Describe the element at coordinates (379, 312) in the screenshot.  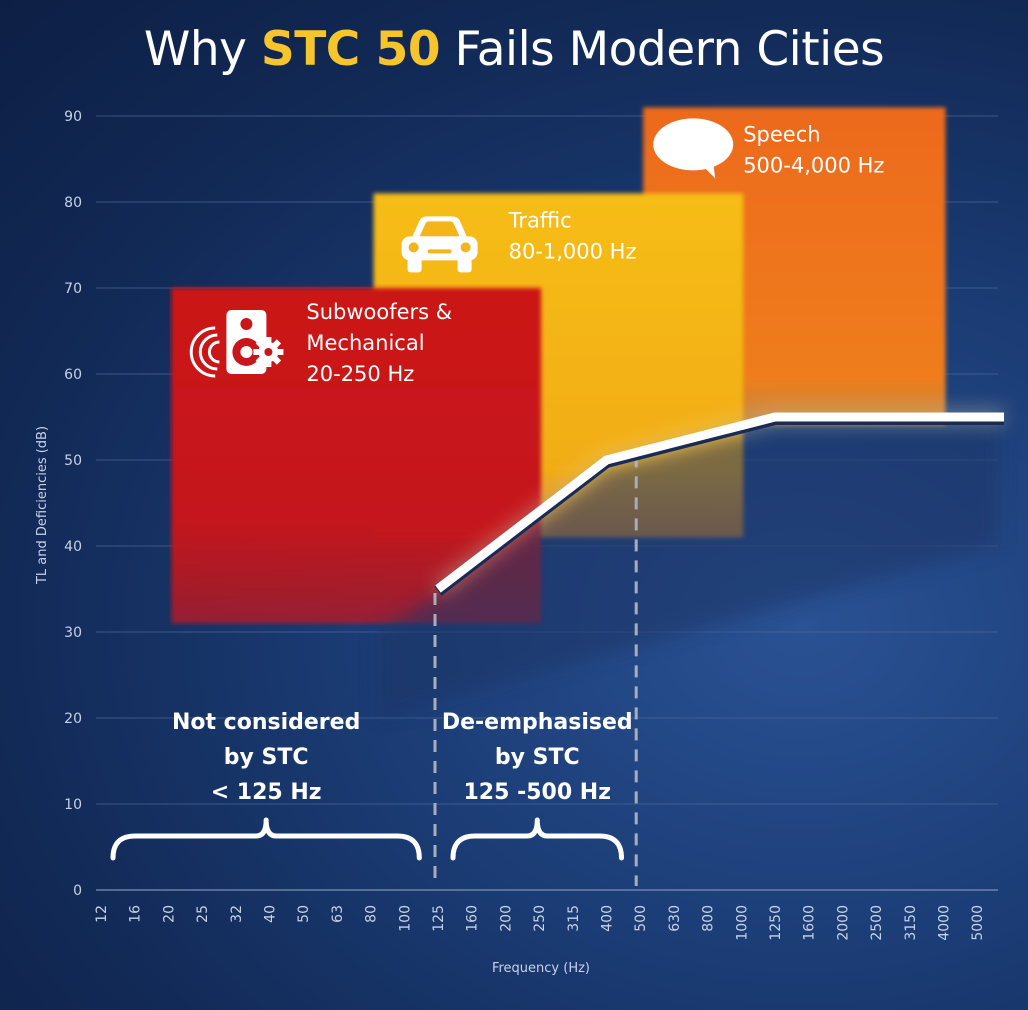
I see `band-subwoofers-label: Subwoofers &` at that location.